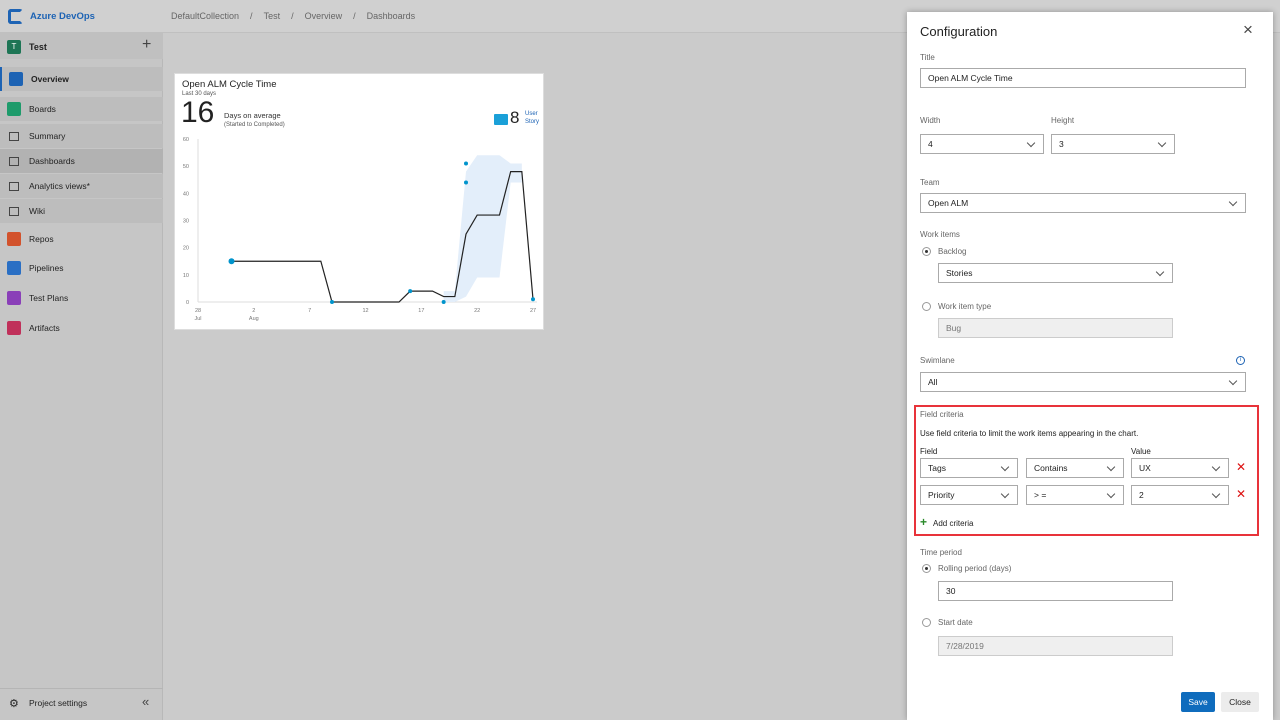  What do you see at coordinates (81, 136) in the screenshot?
I see `sidebar-item-summary: Summary` at bounding box center [81, 136].